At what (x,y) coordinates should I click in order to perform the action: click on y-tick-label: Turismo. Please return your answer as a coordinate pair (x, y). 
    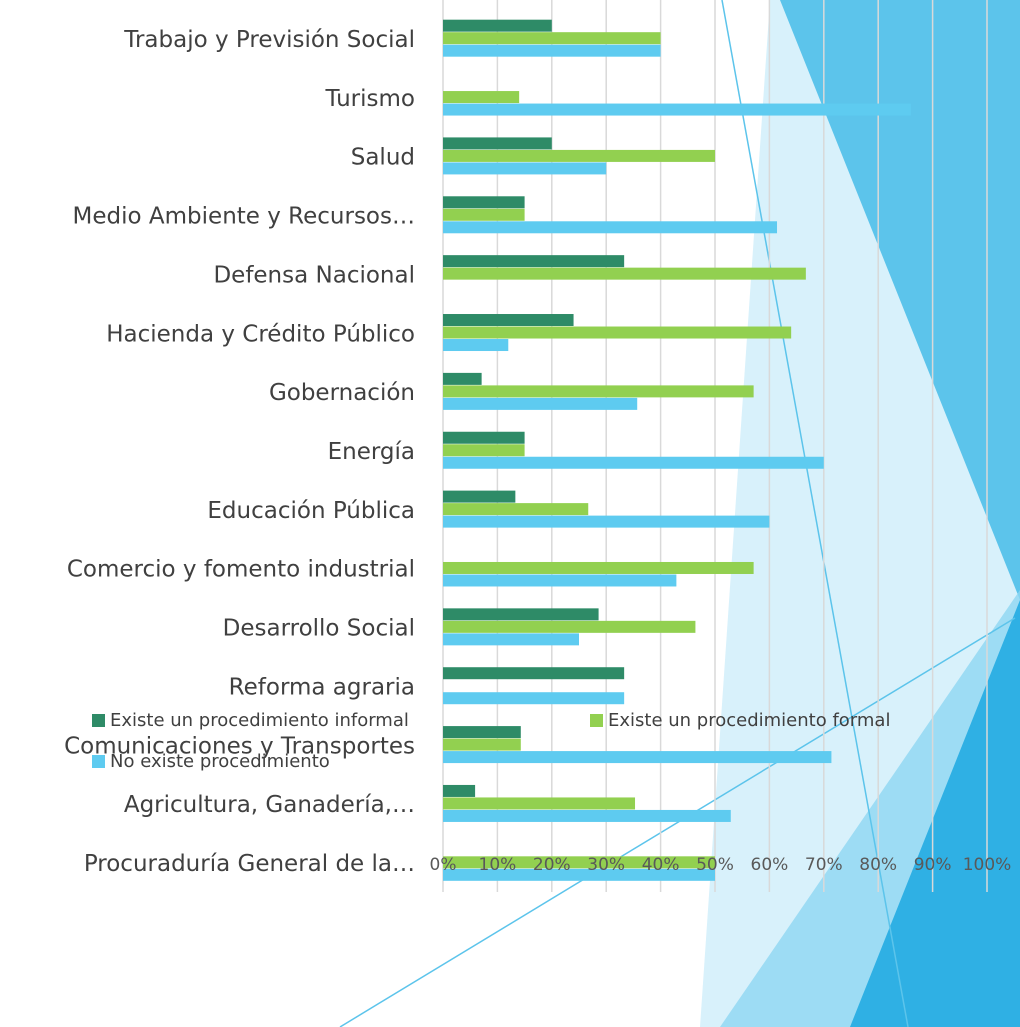
    Looking at the image, I should click on (370, 99).